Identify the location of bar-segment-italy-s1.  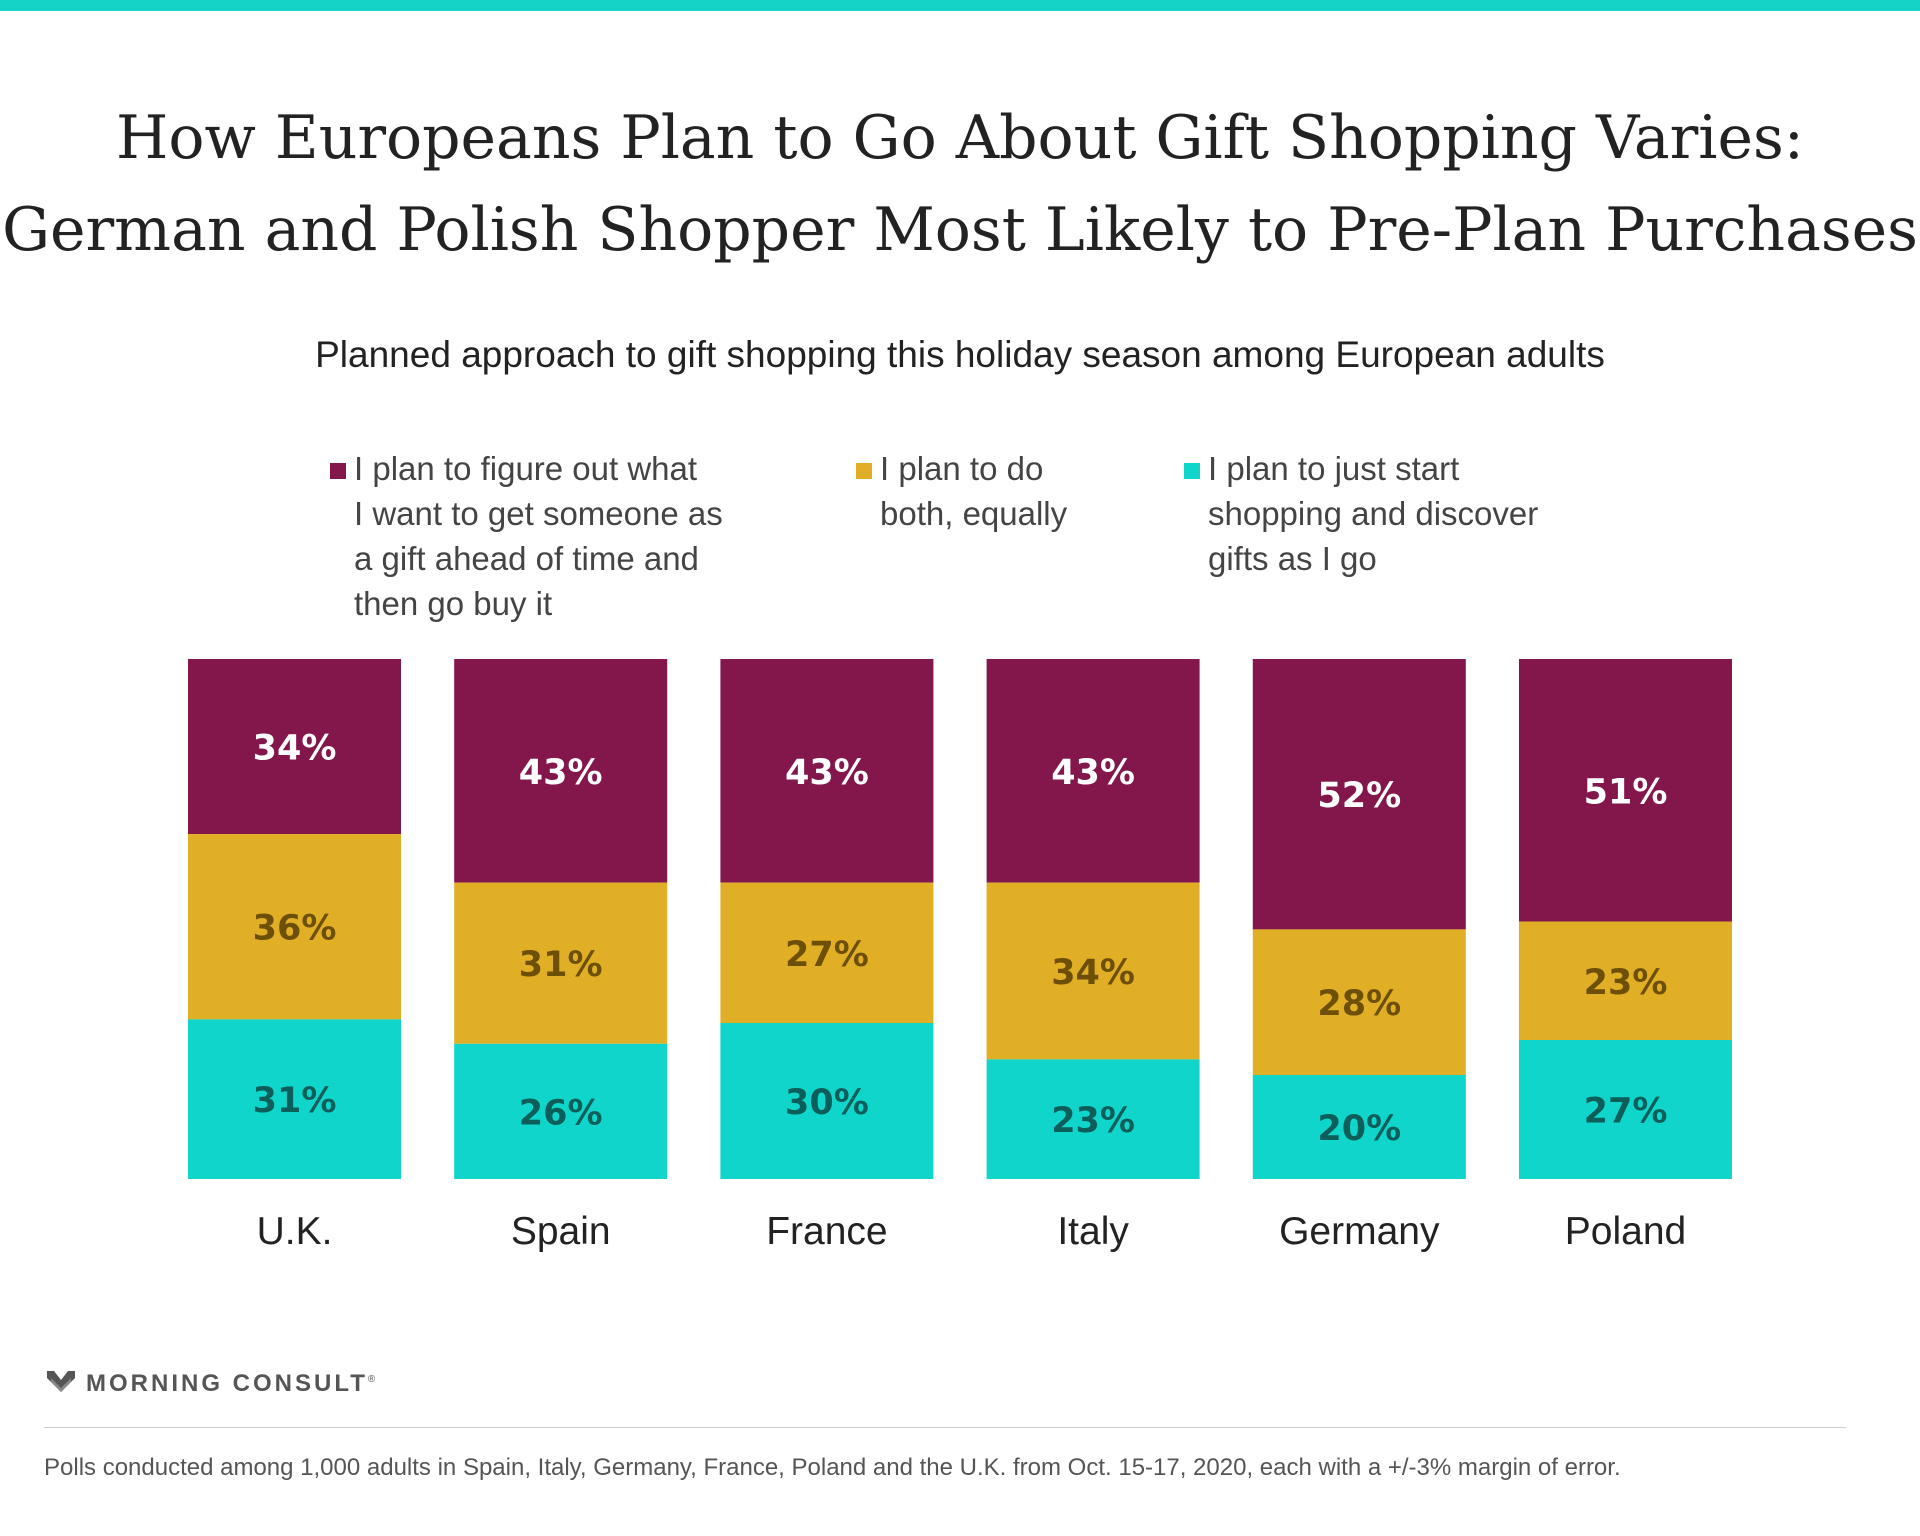
(1093, 971).